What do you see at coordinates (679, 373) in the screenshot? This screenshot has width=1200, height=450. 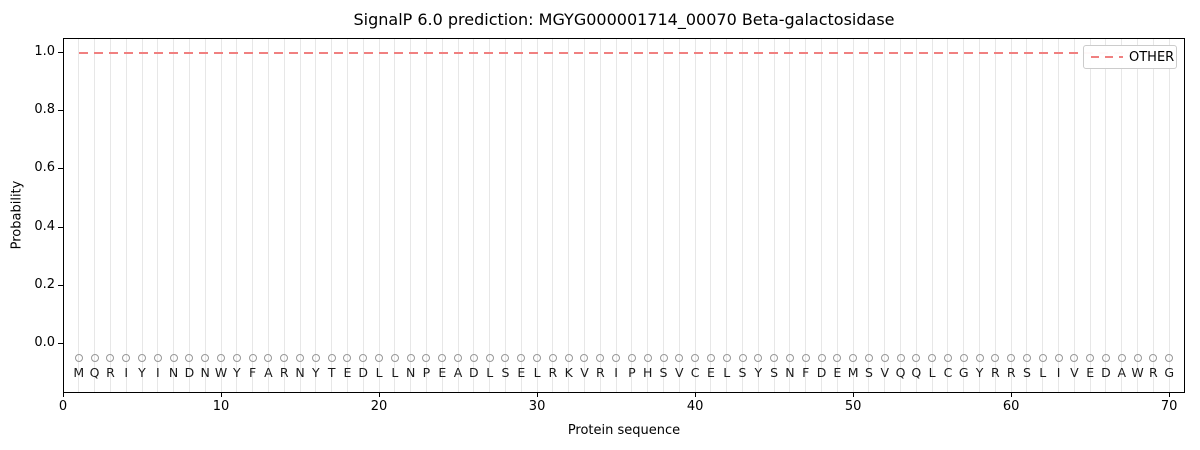 I see `residue-letter: V` at bounding box center [679, 373].